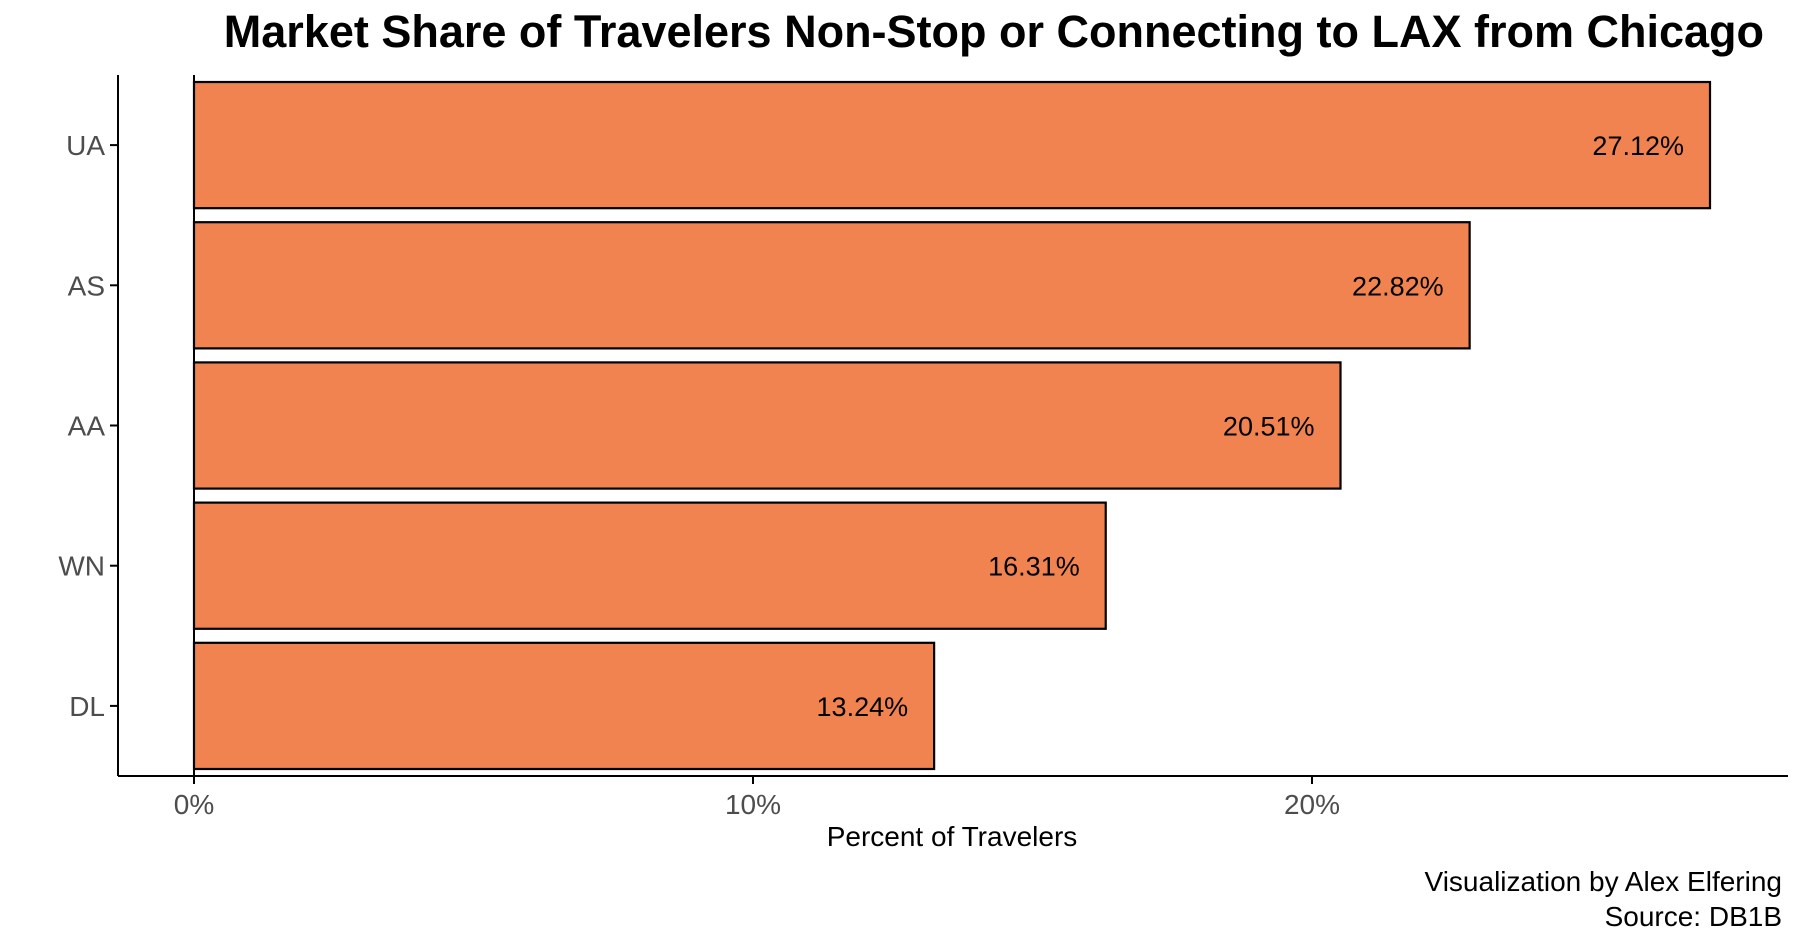  I want to click on x-tick-label-10: 10%, so click(753, 804).